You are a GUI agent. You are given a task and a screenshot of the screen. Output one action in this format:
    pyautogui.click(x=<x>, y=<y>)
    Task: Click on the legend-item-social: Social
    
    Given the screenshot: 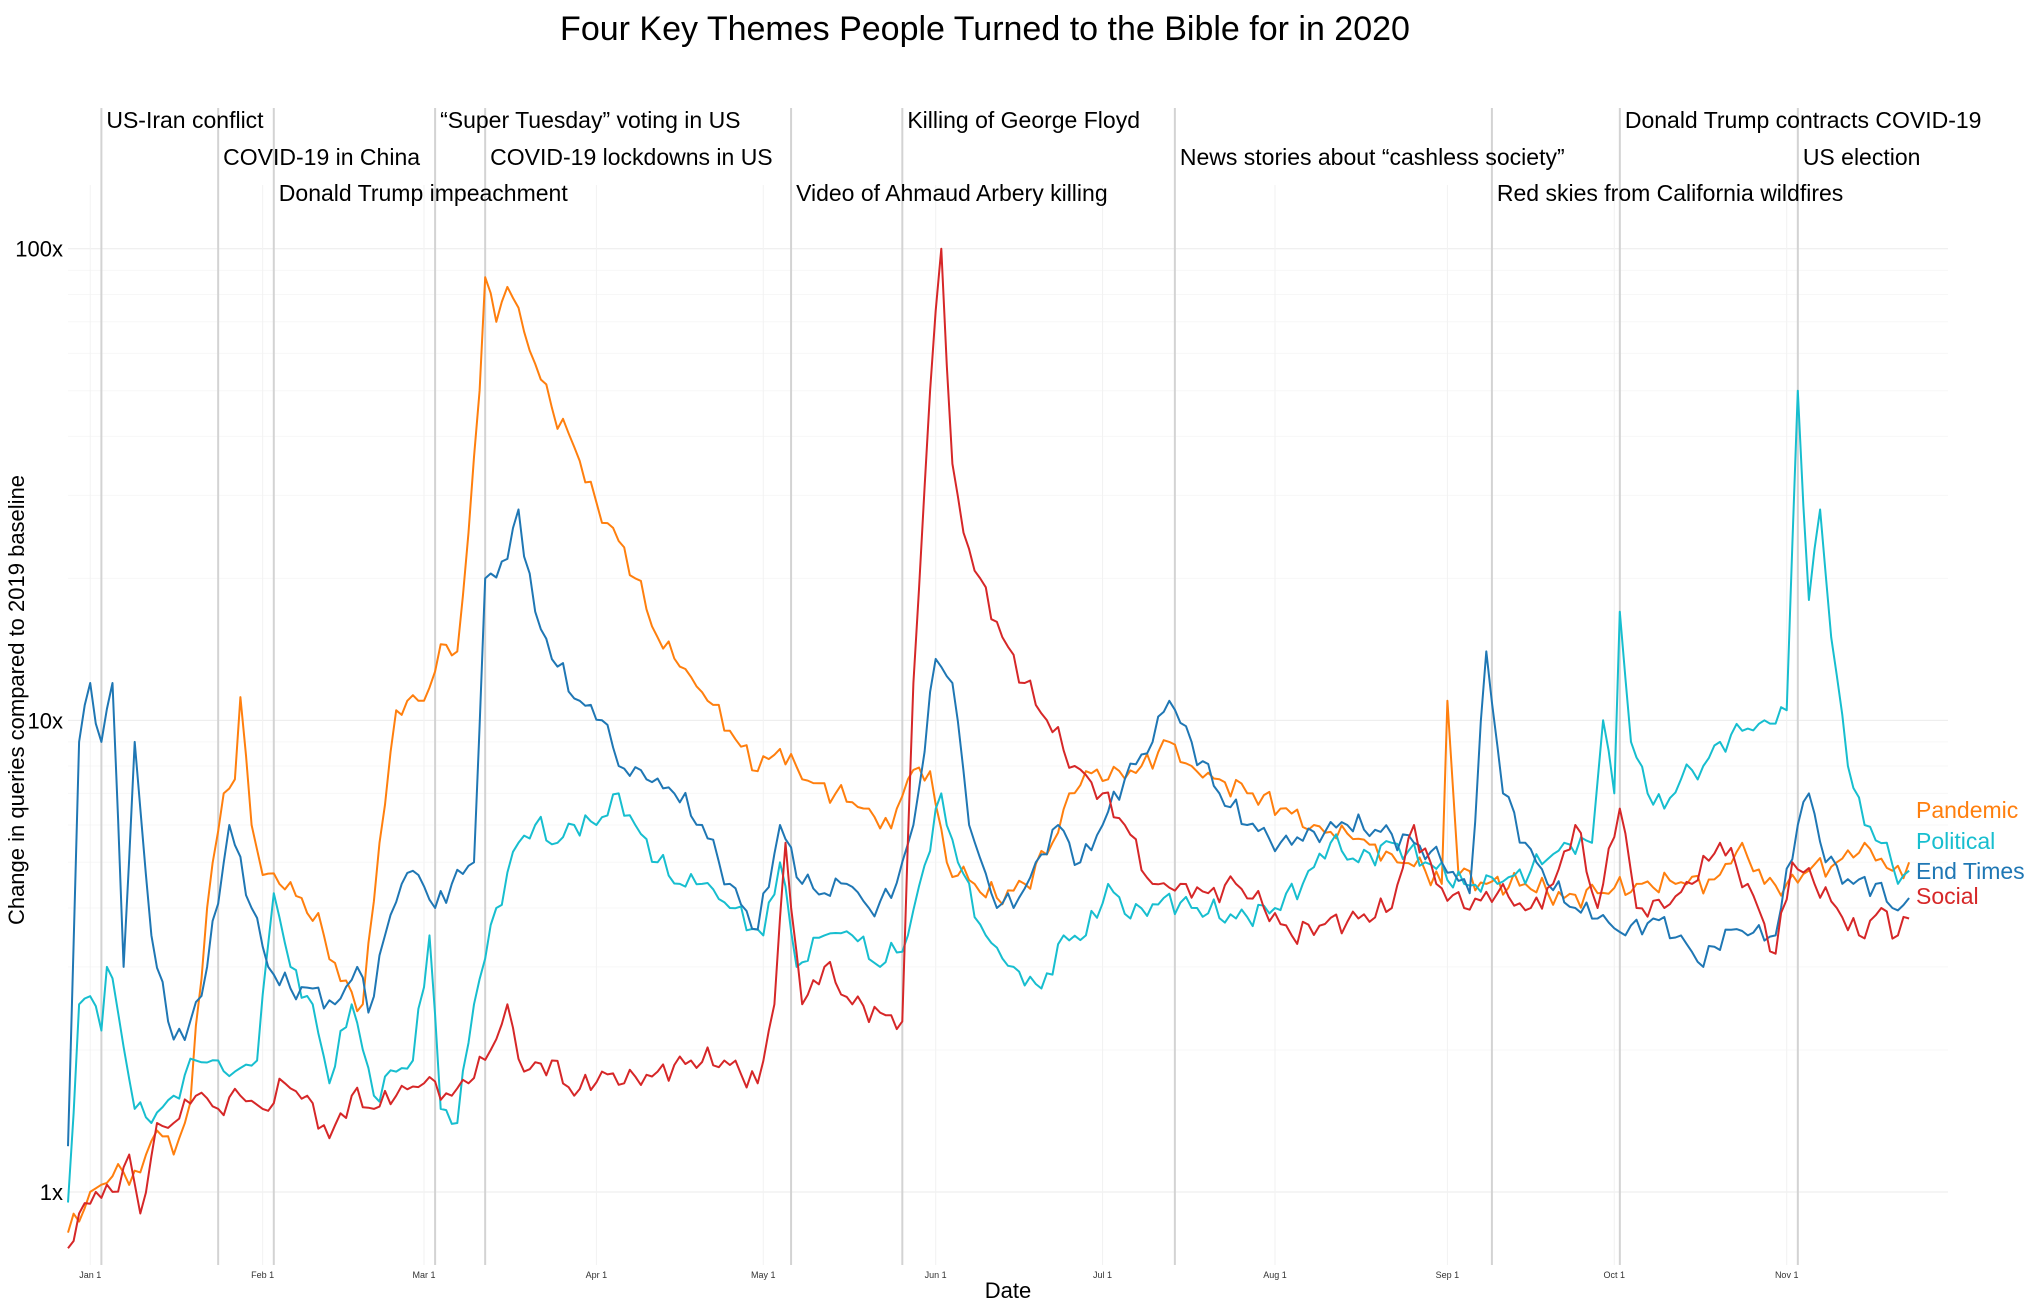 What is the action you would take?
    pyautogui.click(x=1947, y=896)
    